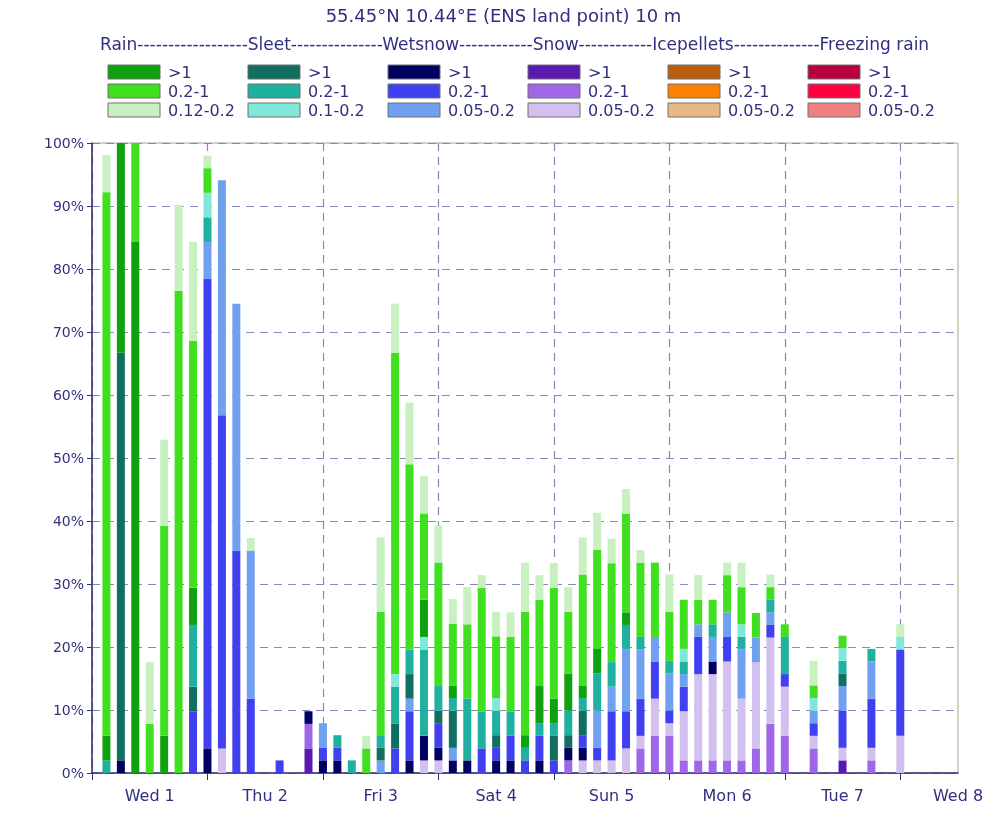  I want to click on y-tick-label: 60%, so click(68, 395).